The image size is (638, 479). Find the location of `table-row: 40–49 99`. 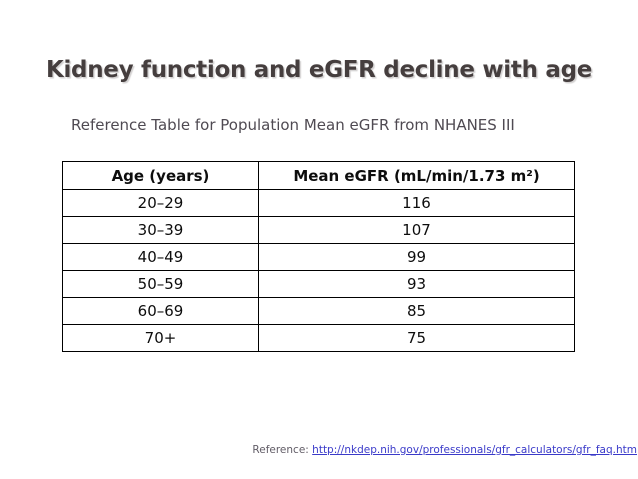

table-row: 40–49 99 is located at coordinates (318, 257).